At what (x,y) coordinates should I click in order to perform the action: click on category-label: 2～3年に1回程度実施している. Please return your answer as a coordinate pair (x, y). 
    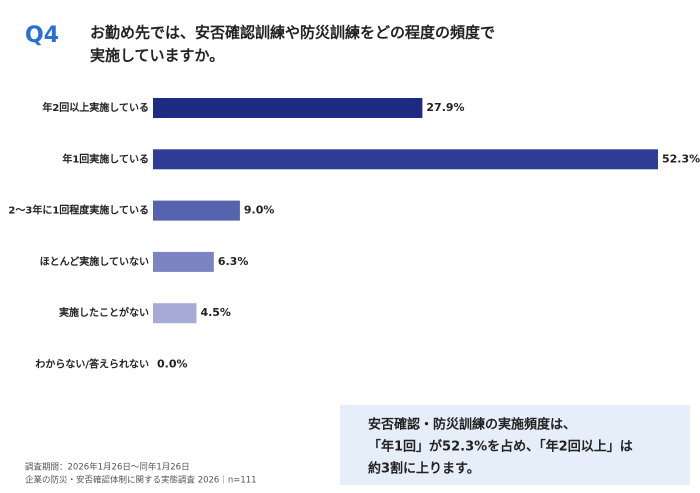
    Looking at the image, I should click on (78, 210).